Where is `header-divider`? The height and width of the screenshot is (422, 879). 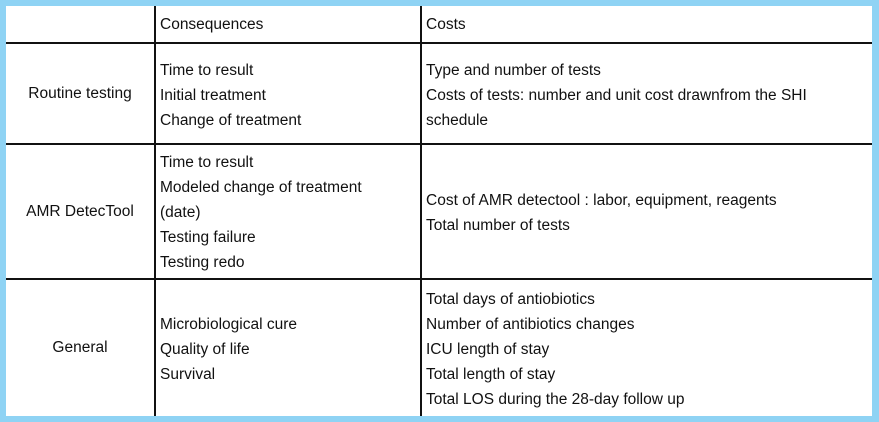 header-divider is located at coordinates (439, 43).